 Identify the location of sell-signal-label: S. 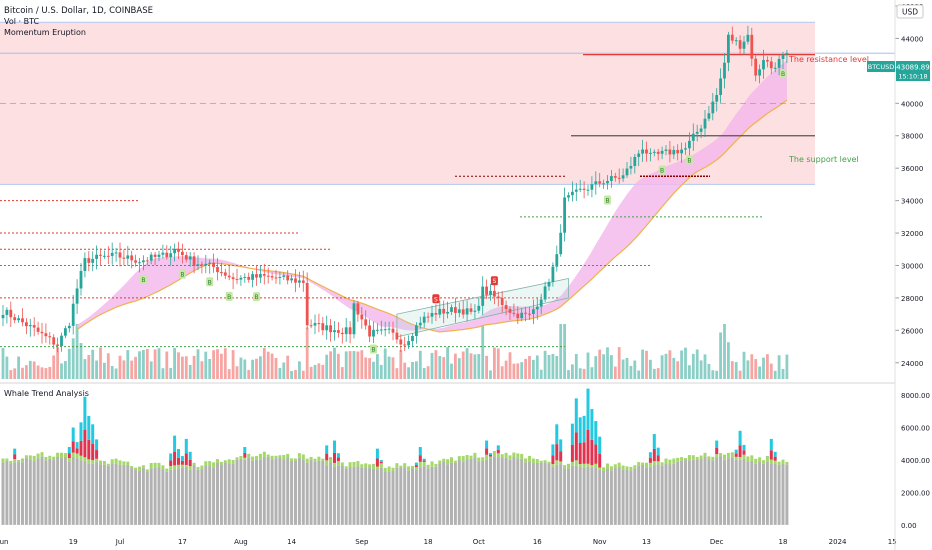
(436, 299).